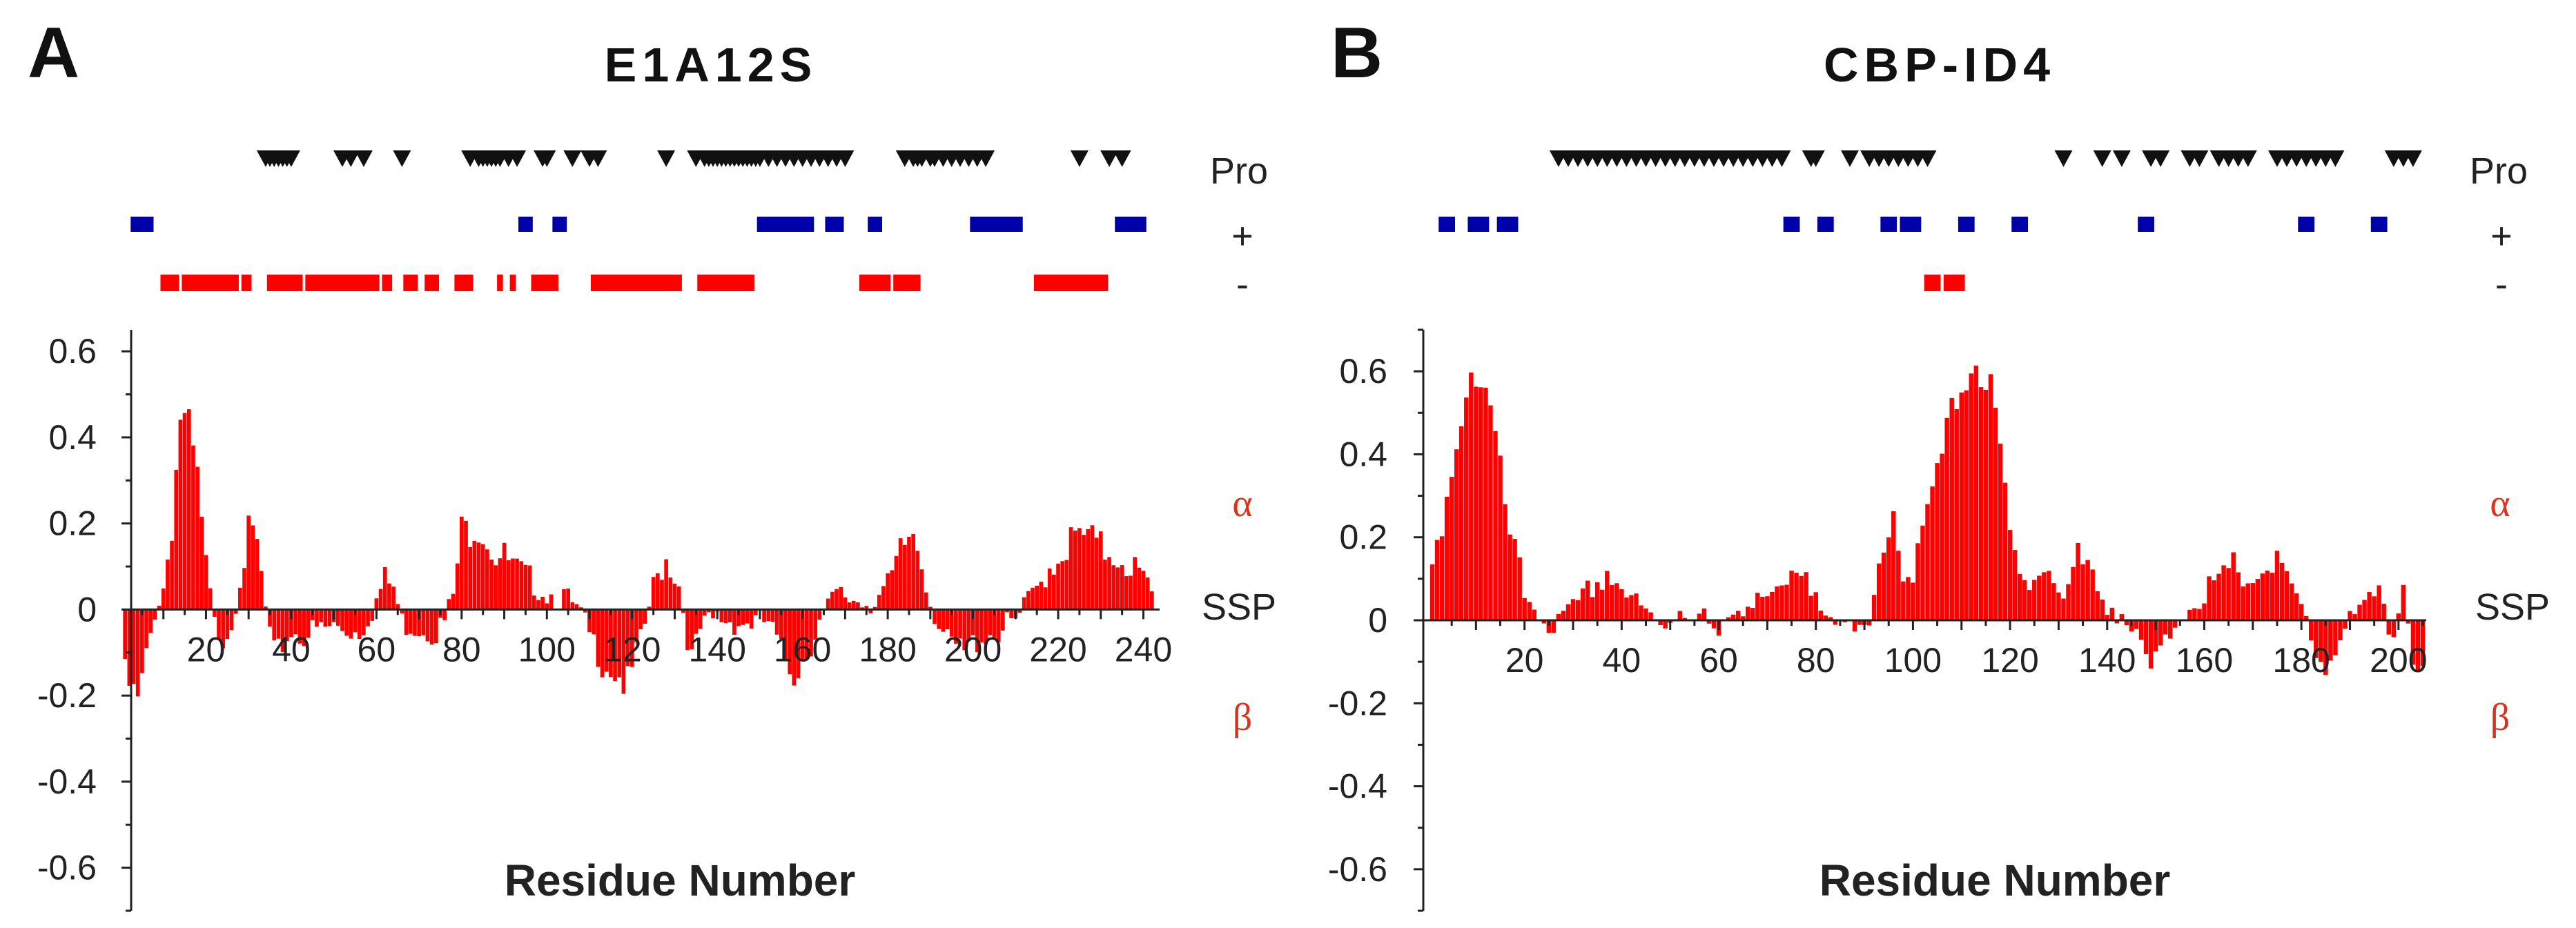  What do you see at coordinates (1816, 660) in the screenshot?
I see `panel-b-x-tick-label: 80` at bounding box center [1816, 660].